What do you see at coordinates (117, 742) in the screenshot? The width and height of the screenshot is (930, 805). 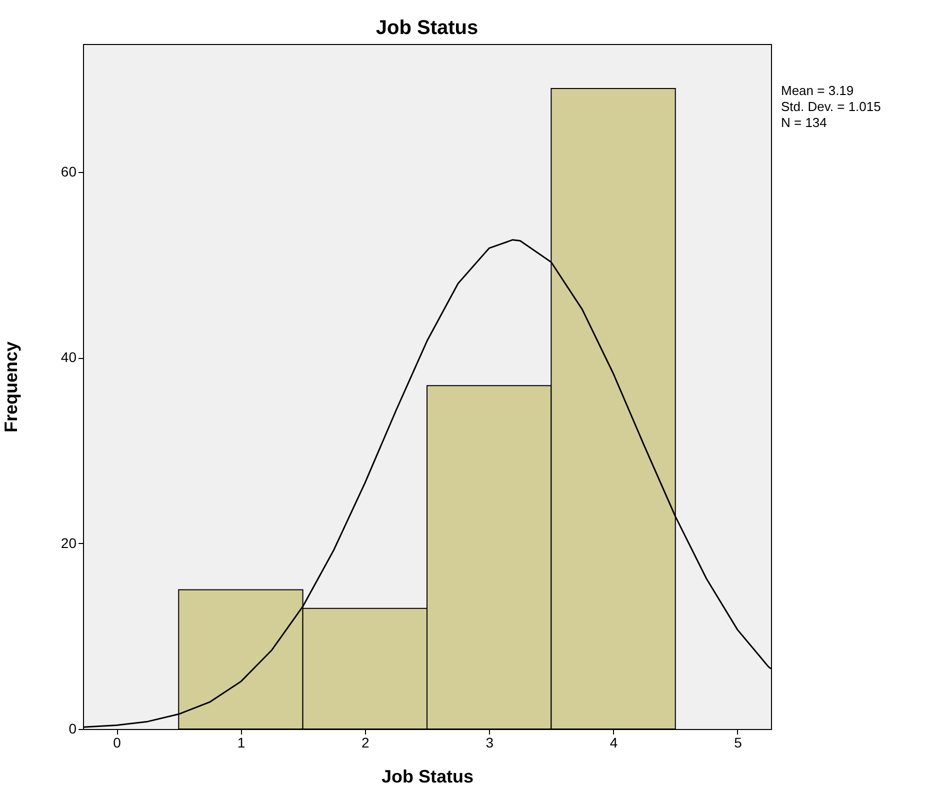 I see `x-tick-label: 0` at bounding box center [117, 742].